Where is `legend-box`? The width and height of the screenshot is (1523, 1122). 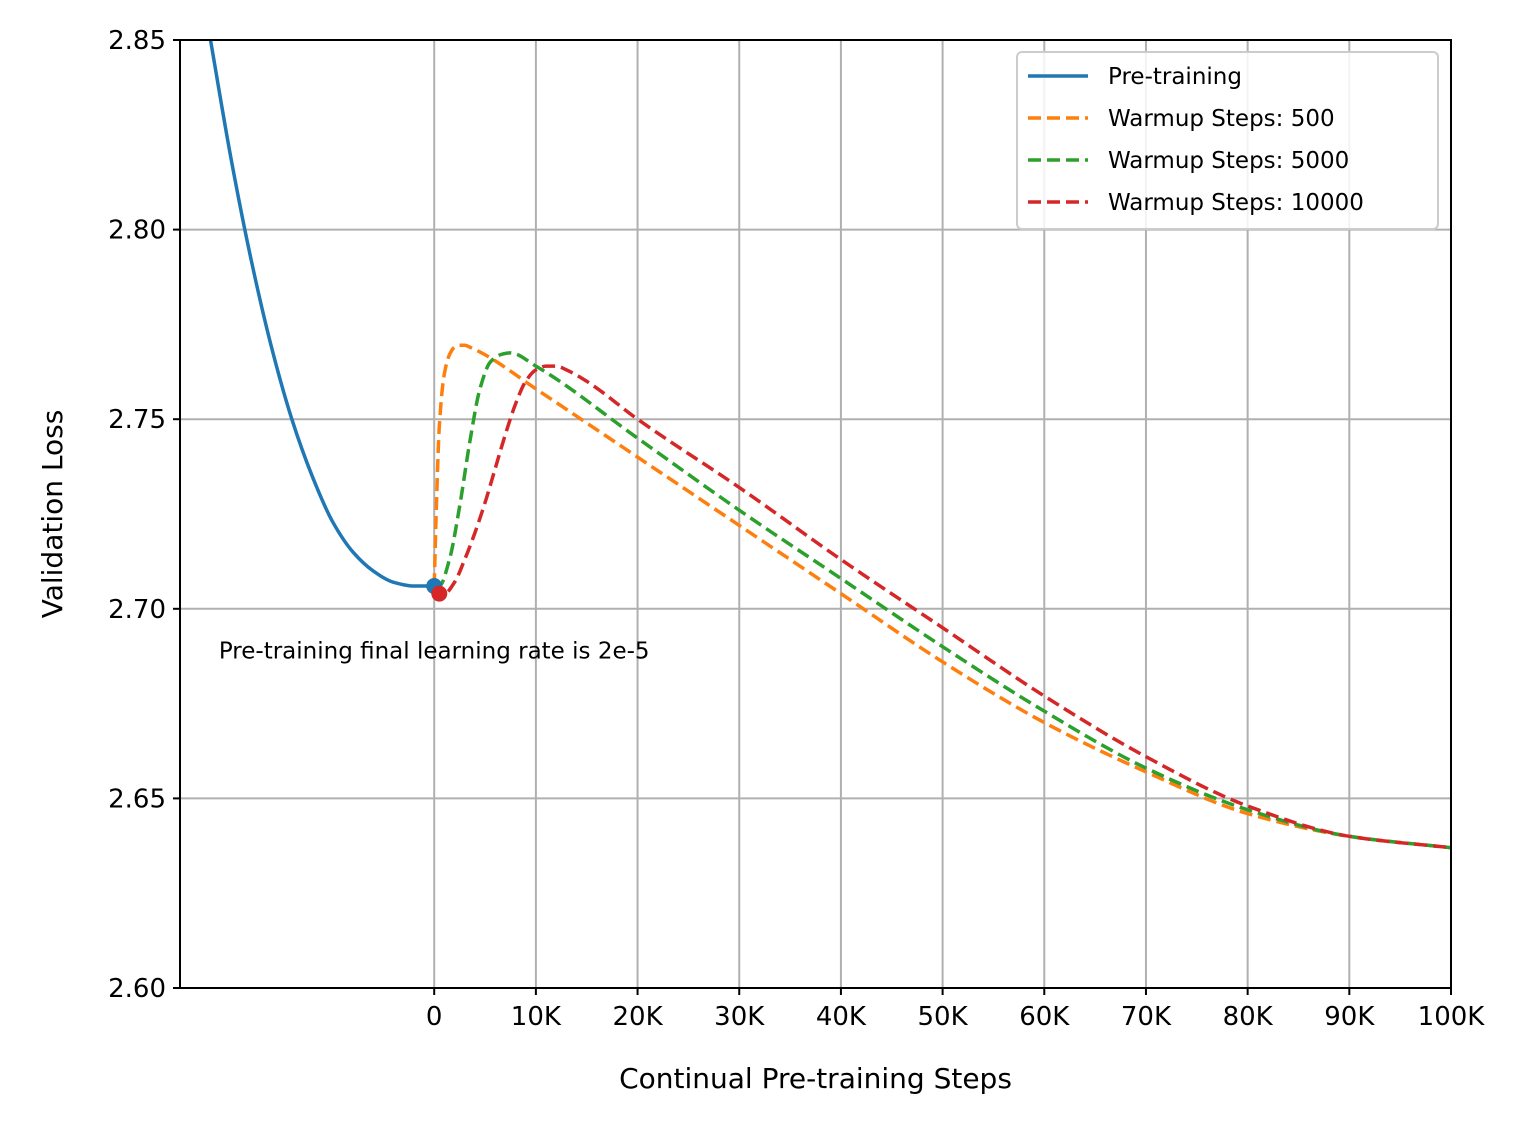
legend-box is located at coordinates (1227, 140).